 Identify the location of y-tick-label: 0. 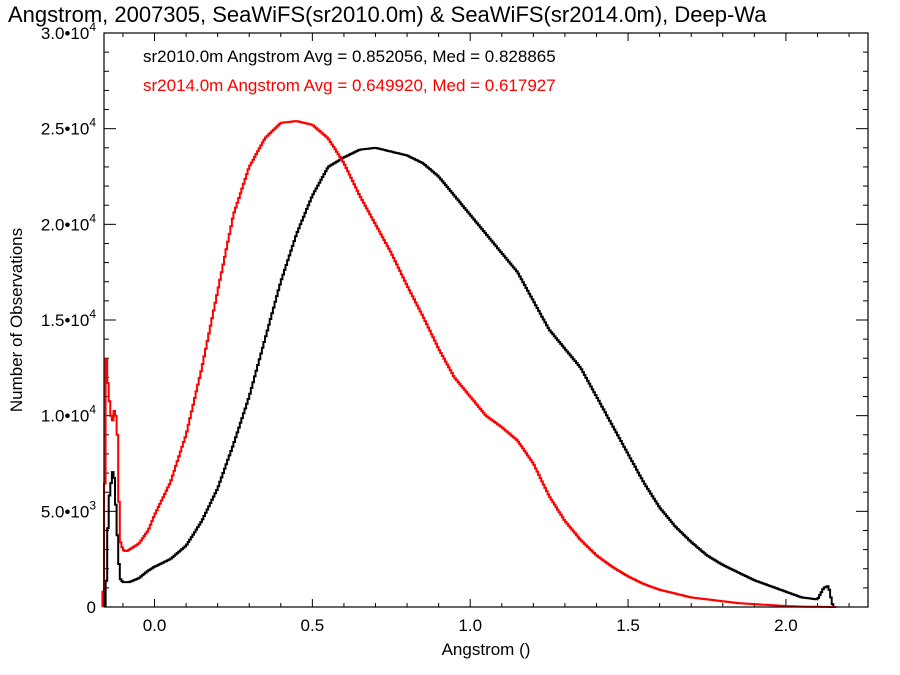
(91, 607).